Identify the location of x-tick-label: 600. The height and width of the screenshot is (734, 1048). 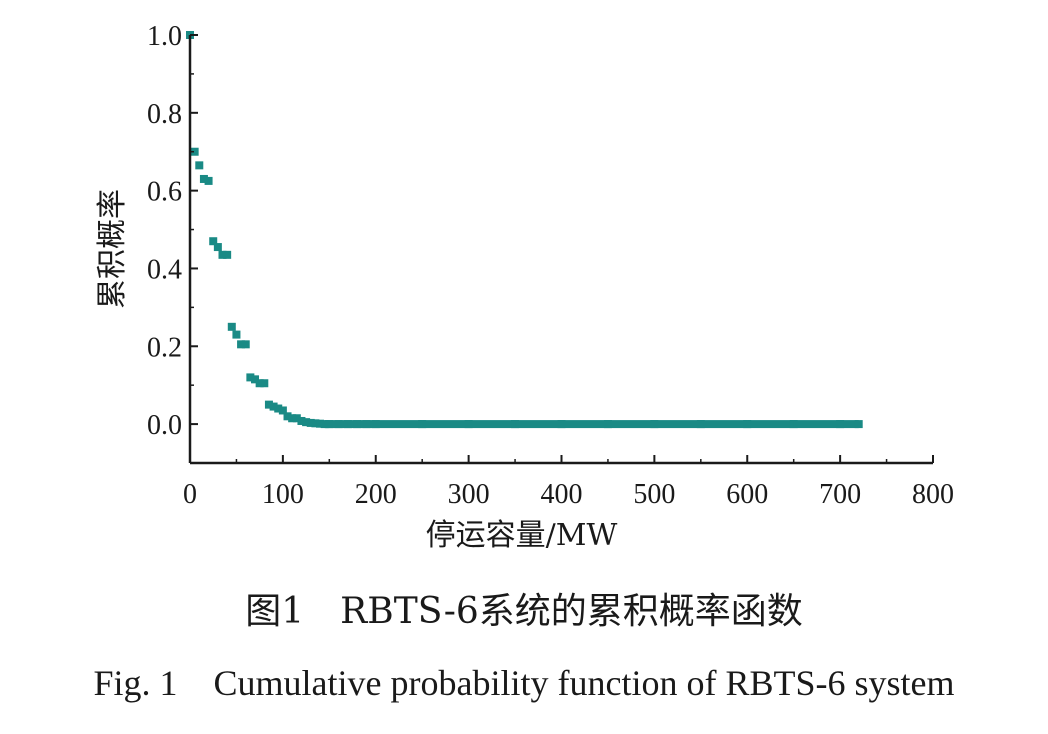
(747, 494).